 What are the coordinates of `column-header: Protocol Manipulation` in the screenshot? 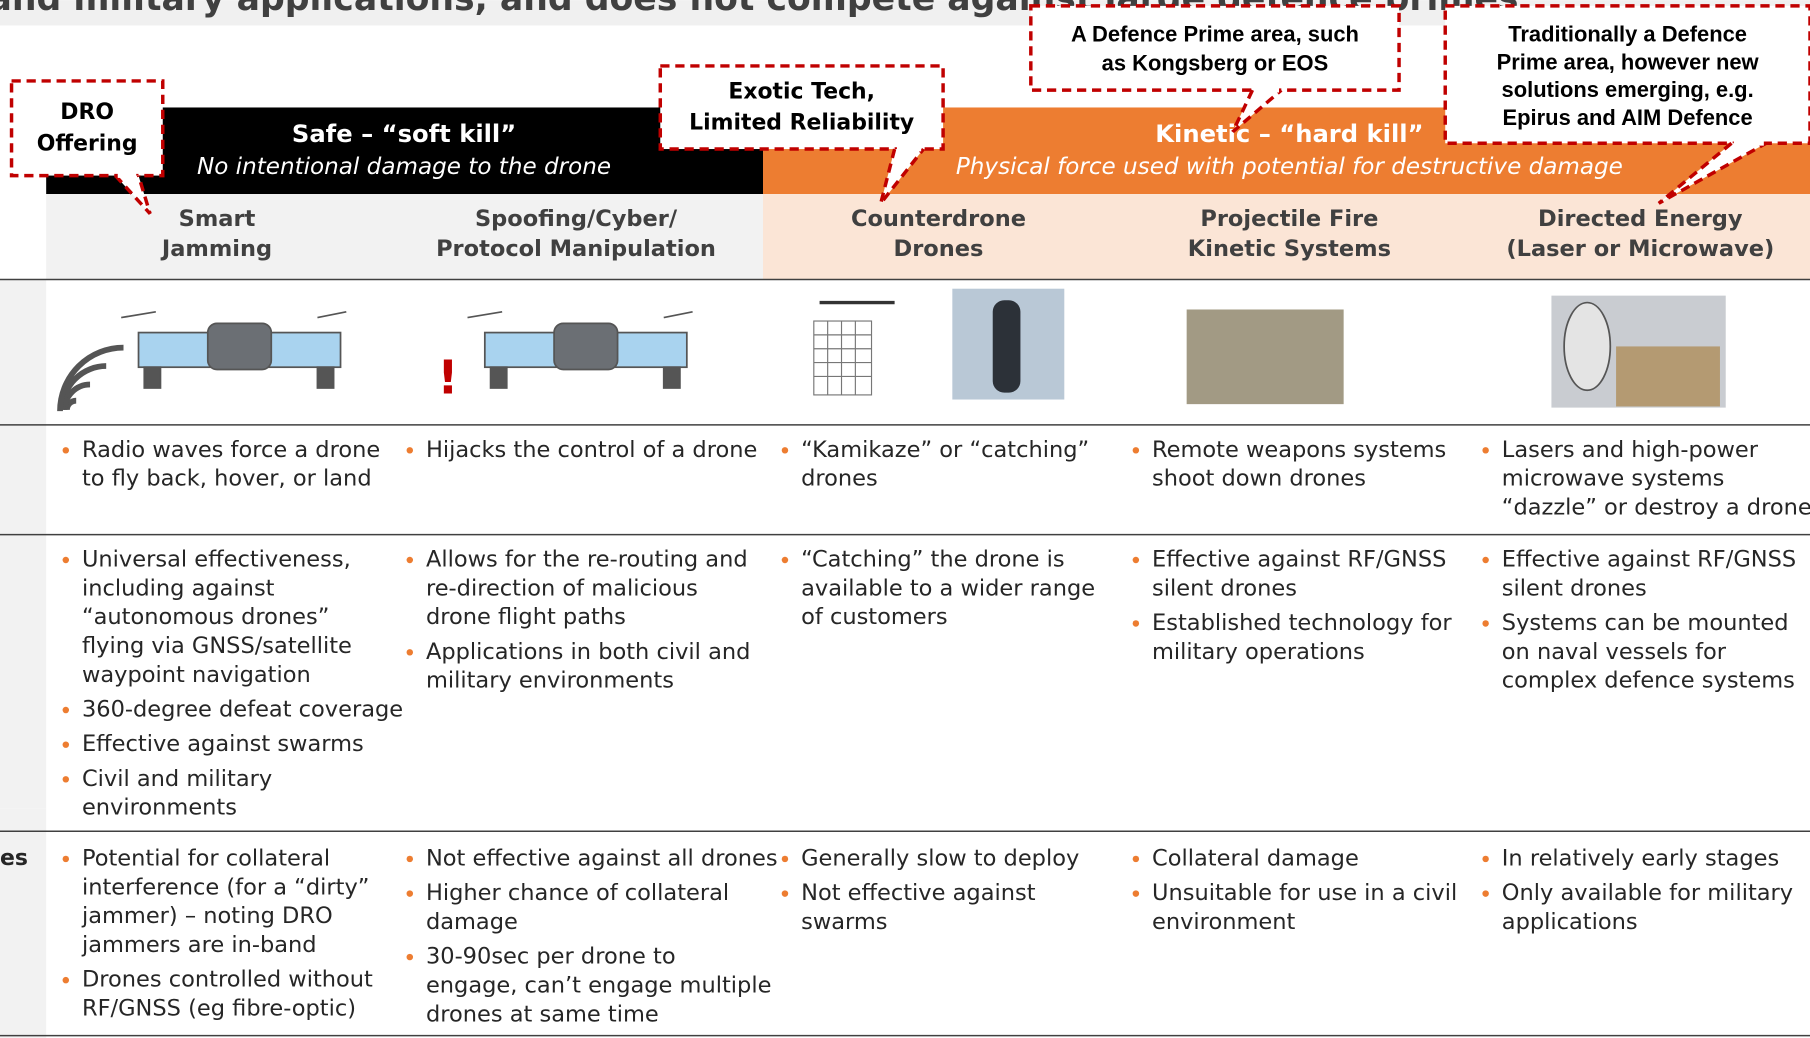 It's located at (576, 249).